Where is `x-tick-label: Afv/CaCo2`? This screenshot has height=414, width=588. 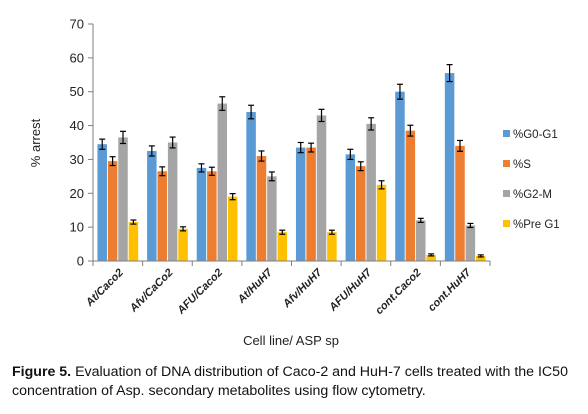
x-tick-label: Afv/CaCo2 is located at coordinates (151, 291).